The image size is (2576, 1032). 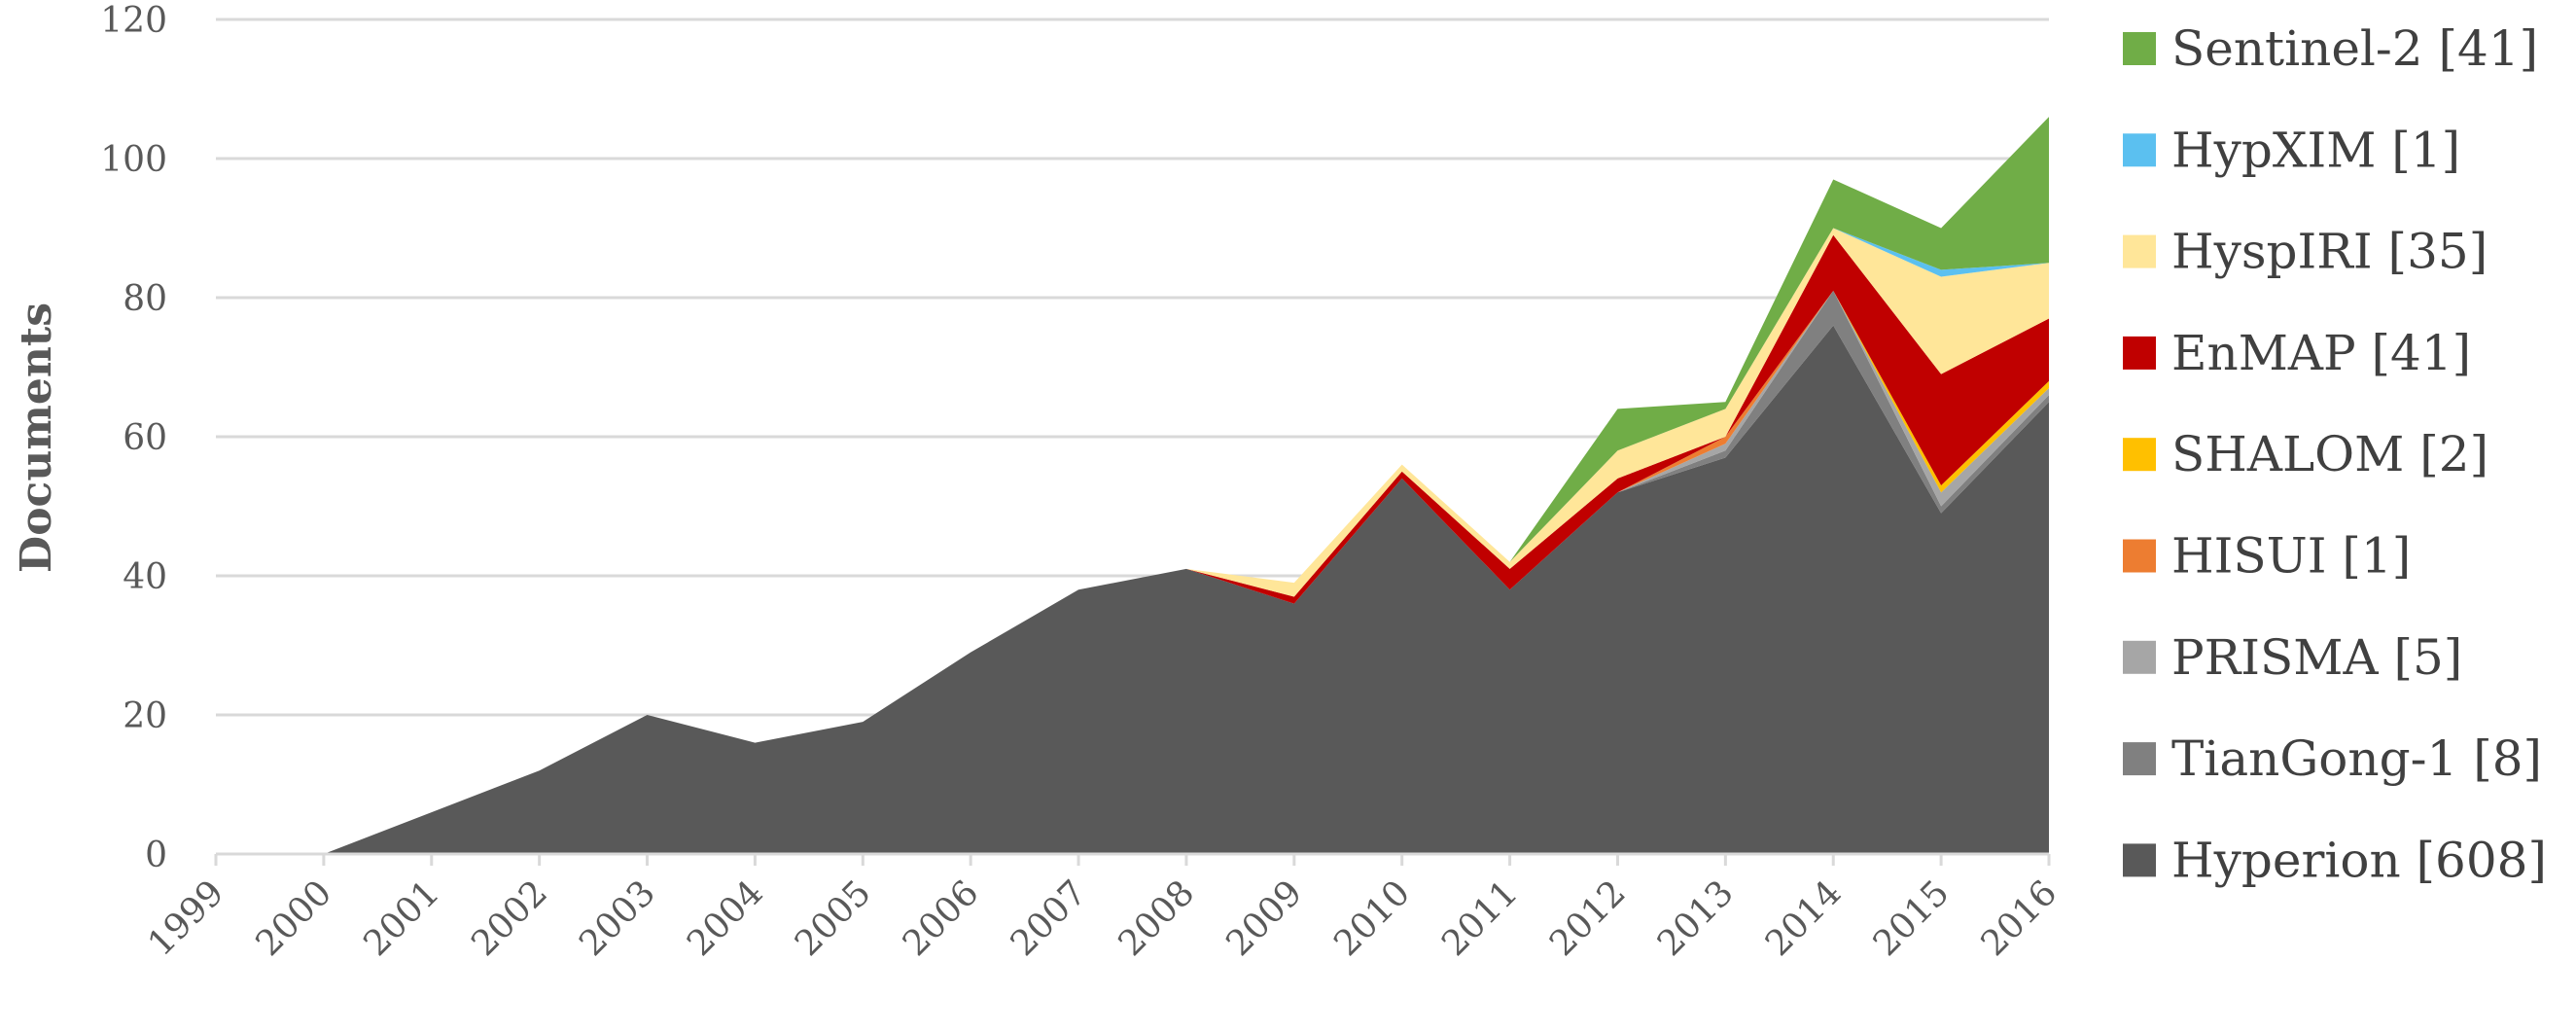 What do you see at coordinates (2321, 353) in the screenshot?
I see `legend-label: EnMAP [41]` at bounding box center [2321, 353].